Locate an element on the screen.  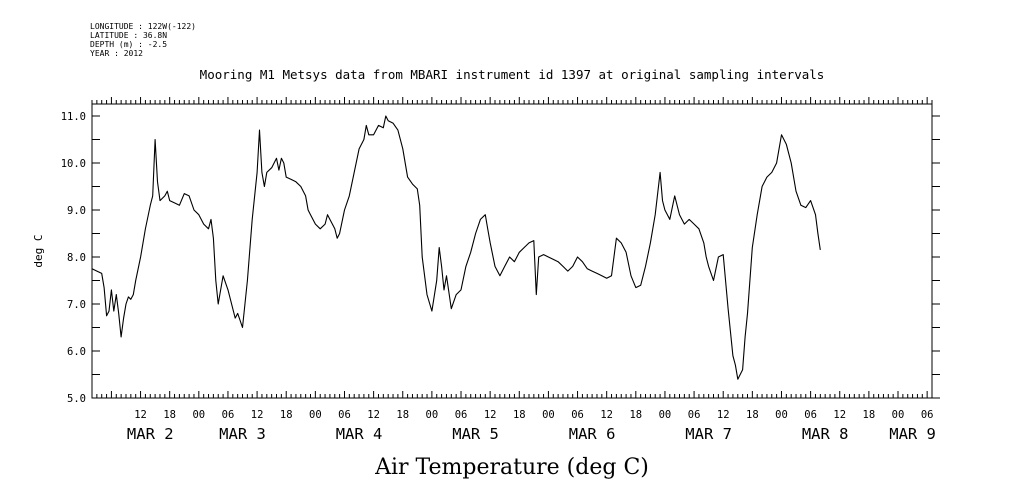
longitude-text: LONGITUDE : 122W(-122) is located at coordinates (143, 26).